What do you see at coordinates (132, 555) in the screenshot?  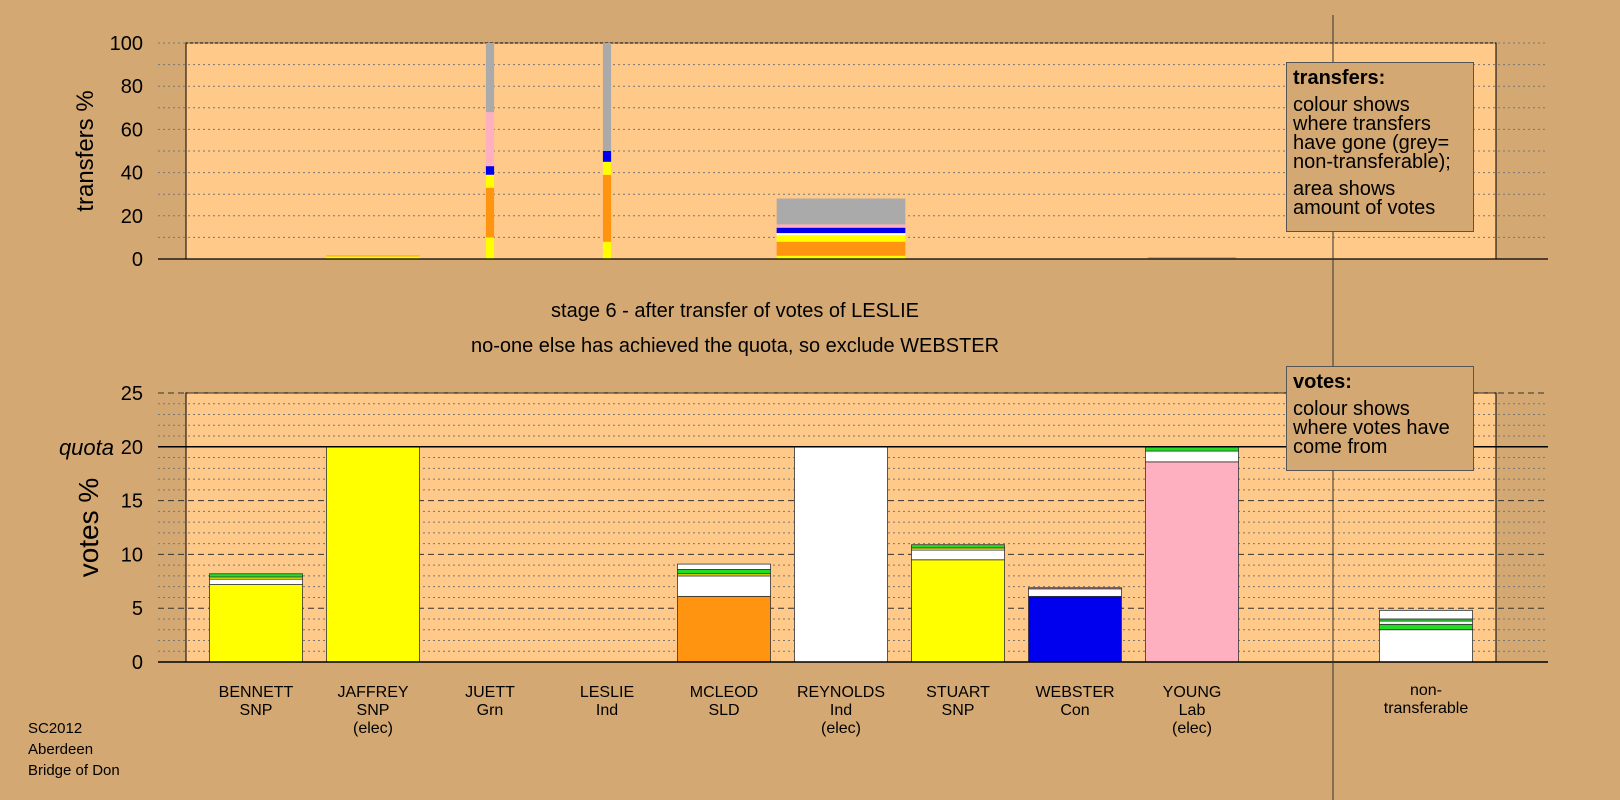 I see `votes-y-tick-label: 10` at bounding box center [132, 555].